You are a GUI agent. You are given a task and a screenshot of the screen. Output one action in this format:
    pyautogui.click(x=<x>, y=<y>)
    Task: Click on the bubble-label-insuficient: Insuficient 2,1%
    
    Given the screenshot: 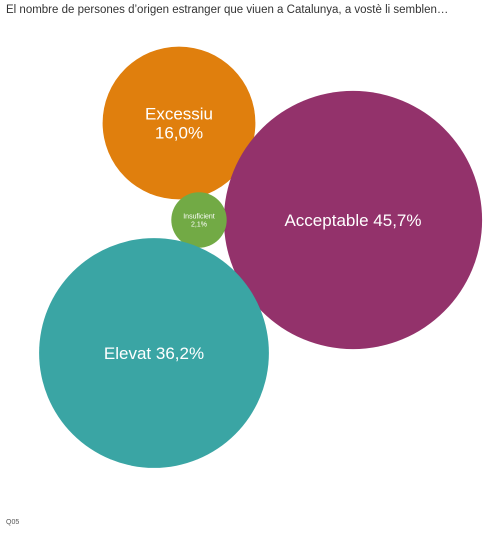 What is the action you would take?
    pyautogui.click(x=199, y=221)
    